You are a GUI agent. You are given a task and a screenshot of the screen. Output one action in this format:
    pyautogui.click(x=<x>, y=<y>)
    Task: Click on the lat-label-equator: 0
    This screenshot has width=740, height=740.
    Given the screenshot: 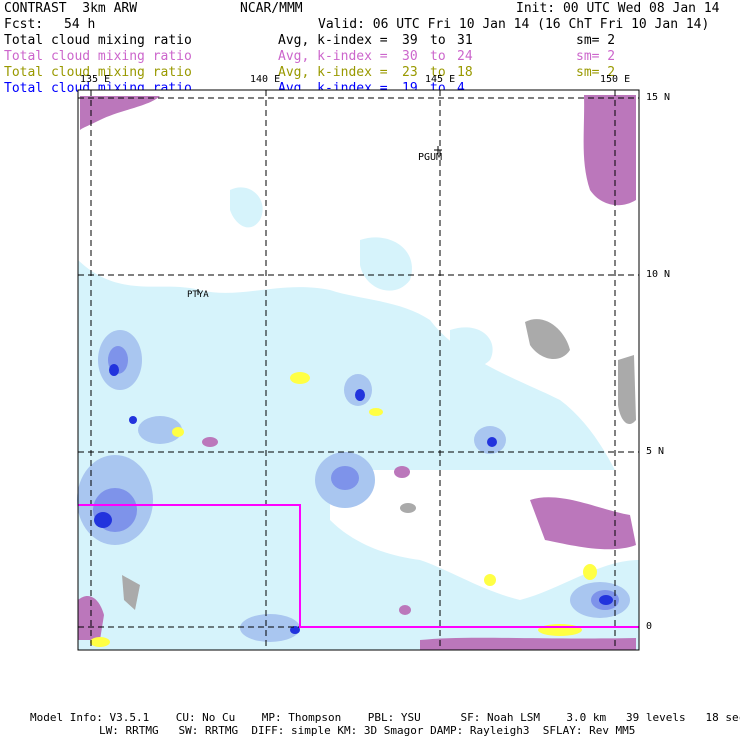 What is the action you would take?
    pyautogui.click(x=649, y=626)
    